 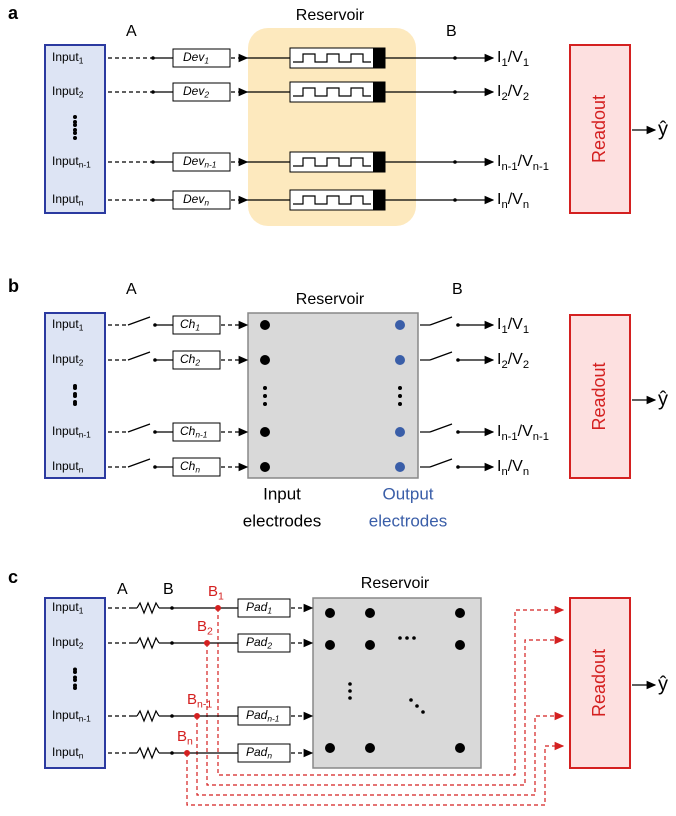 I want to click on branch-label-part: n-1, so click(x=204, y=704).